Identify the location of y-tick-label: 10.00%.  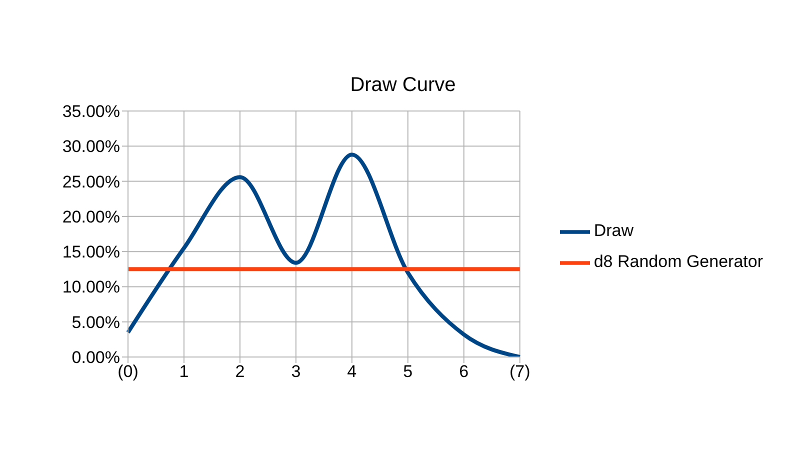
(91, 287).